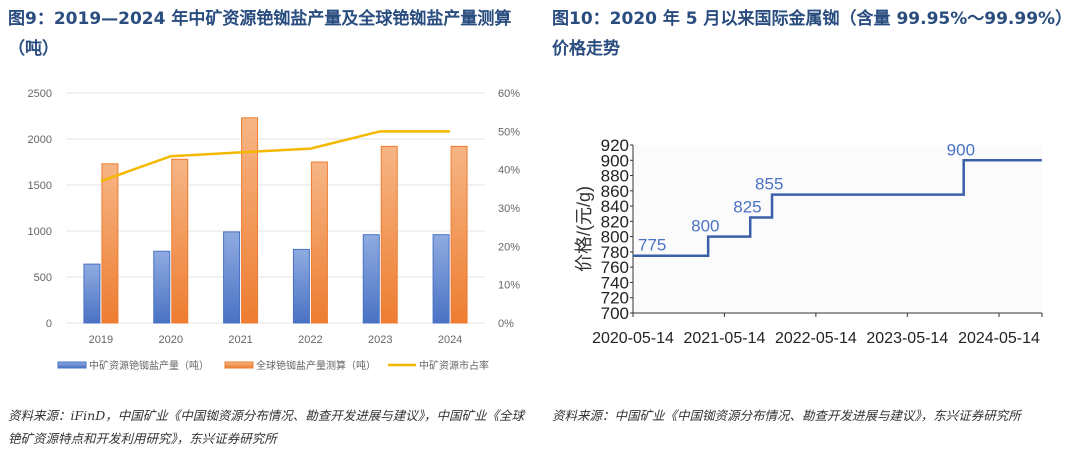 Image resolution: width=1080 pixels, height=453 pixels. I want to click on plot-area, so click(837, 229).